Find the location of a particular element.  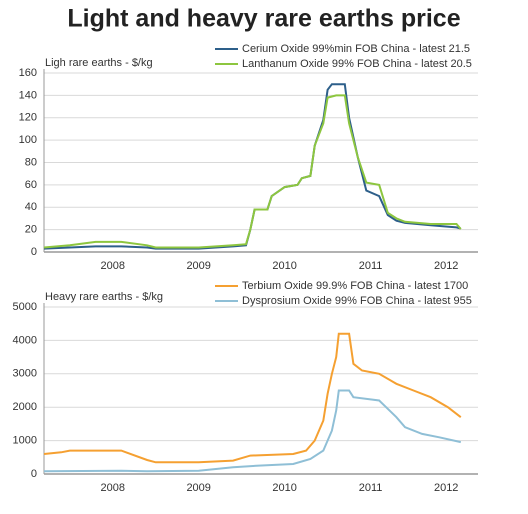

y-tick-label: 40 is located at coordinates (31, 207).